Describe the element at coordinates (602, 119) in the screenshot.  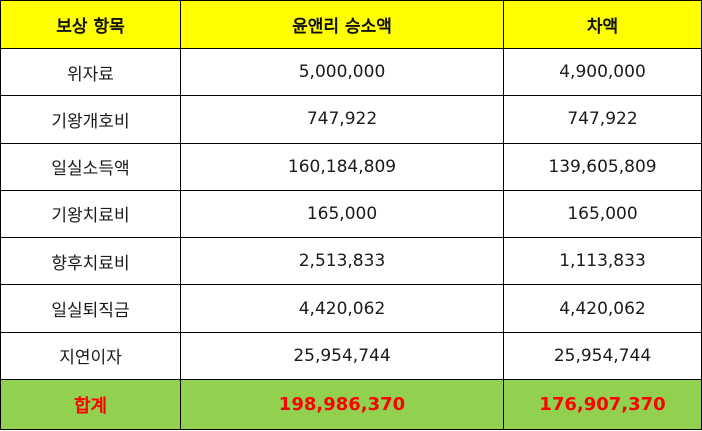
I see `row-difference: 747,922` at that location.